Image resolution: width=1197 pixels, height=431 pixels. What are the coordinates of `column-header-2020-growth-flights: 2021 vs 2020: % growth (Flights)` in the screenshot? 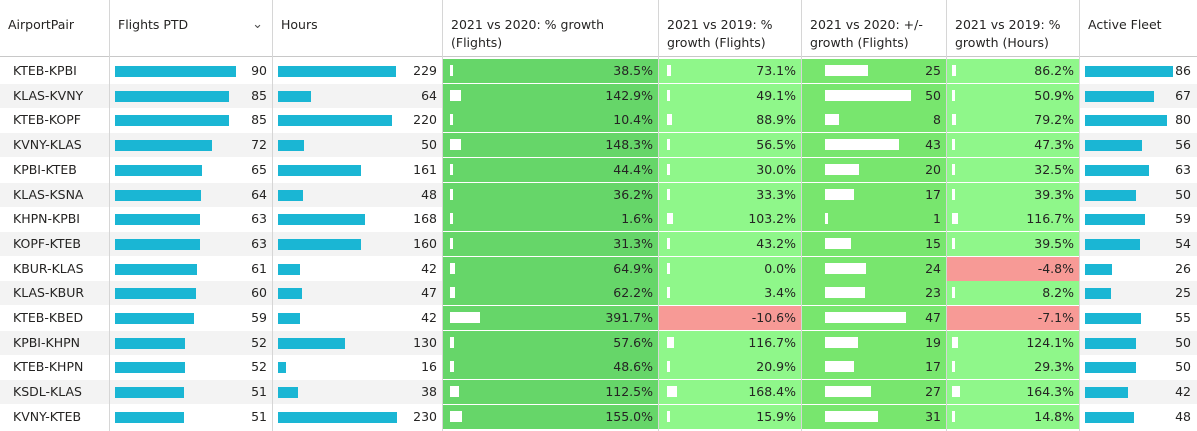 It's located at (551, 28).